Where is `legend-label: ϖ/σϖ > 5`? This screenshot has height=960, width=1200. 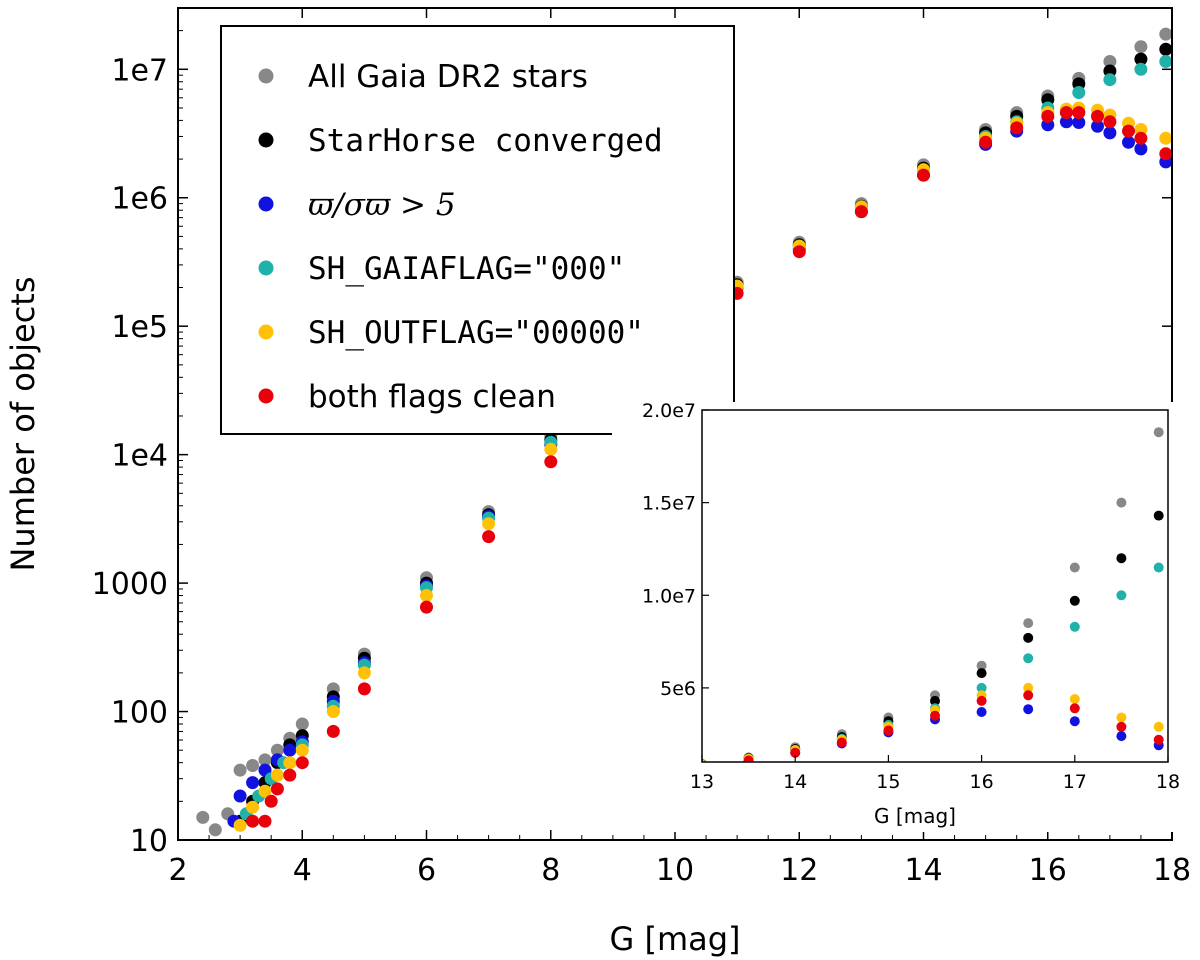 legend-label: ϖ/σϖ > 5 is located at coordinates (382, 205).